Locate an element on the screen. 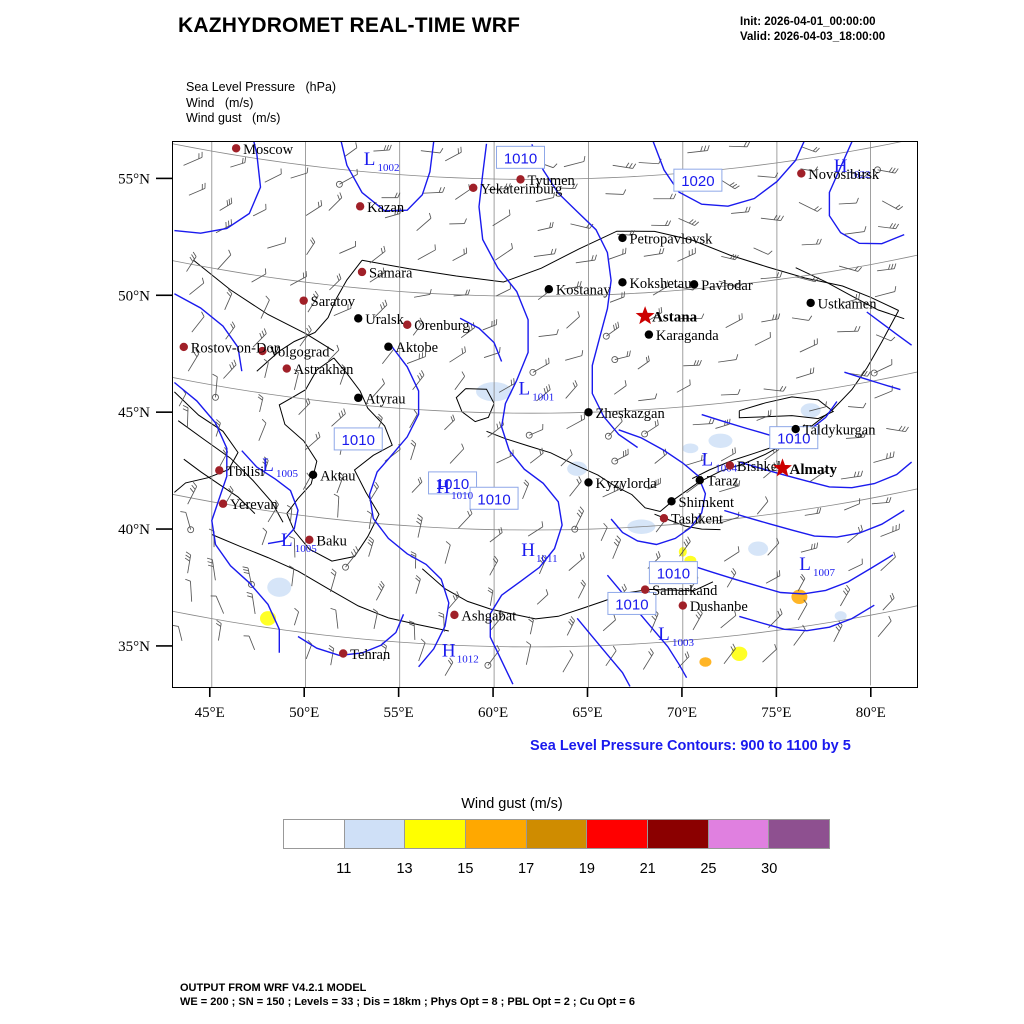  colorbar-tick-labels: 11 13 15 17 19 21 25 30 is located at coordinates (556, 871).